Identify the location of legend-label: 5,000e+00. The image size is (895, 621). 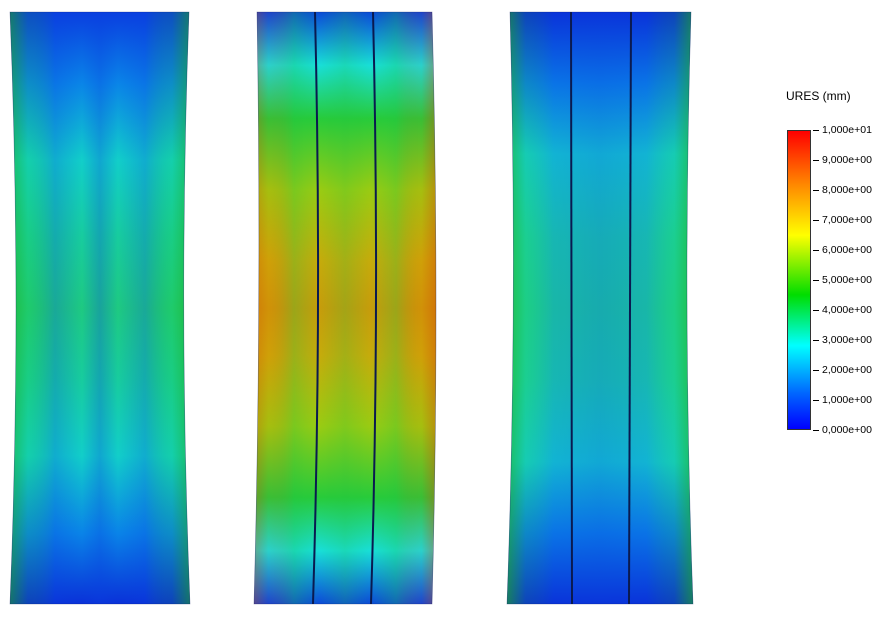
(847, 280).